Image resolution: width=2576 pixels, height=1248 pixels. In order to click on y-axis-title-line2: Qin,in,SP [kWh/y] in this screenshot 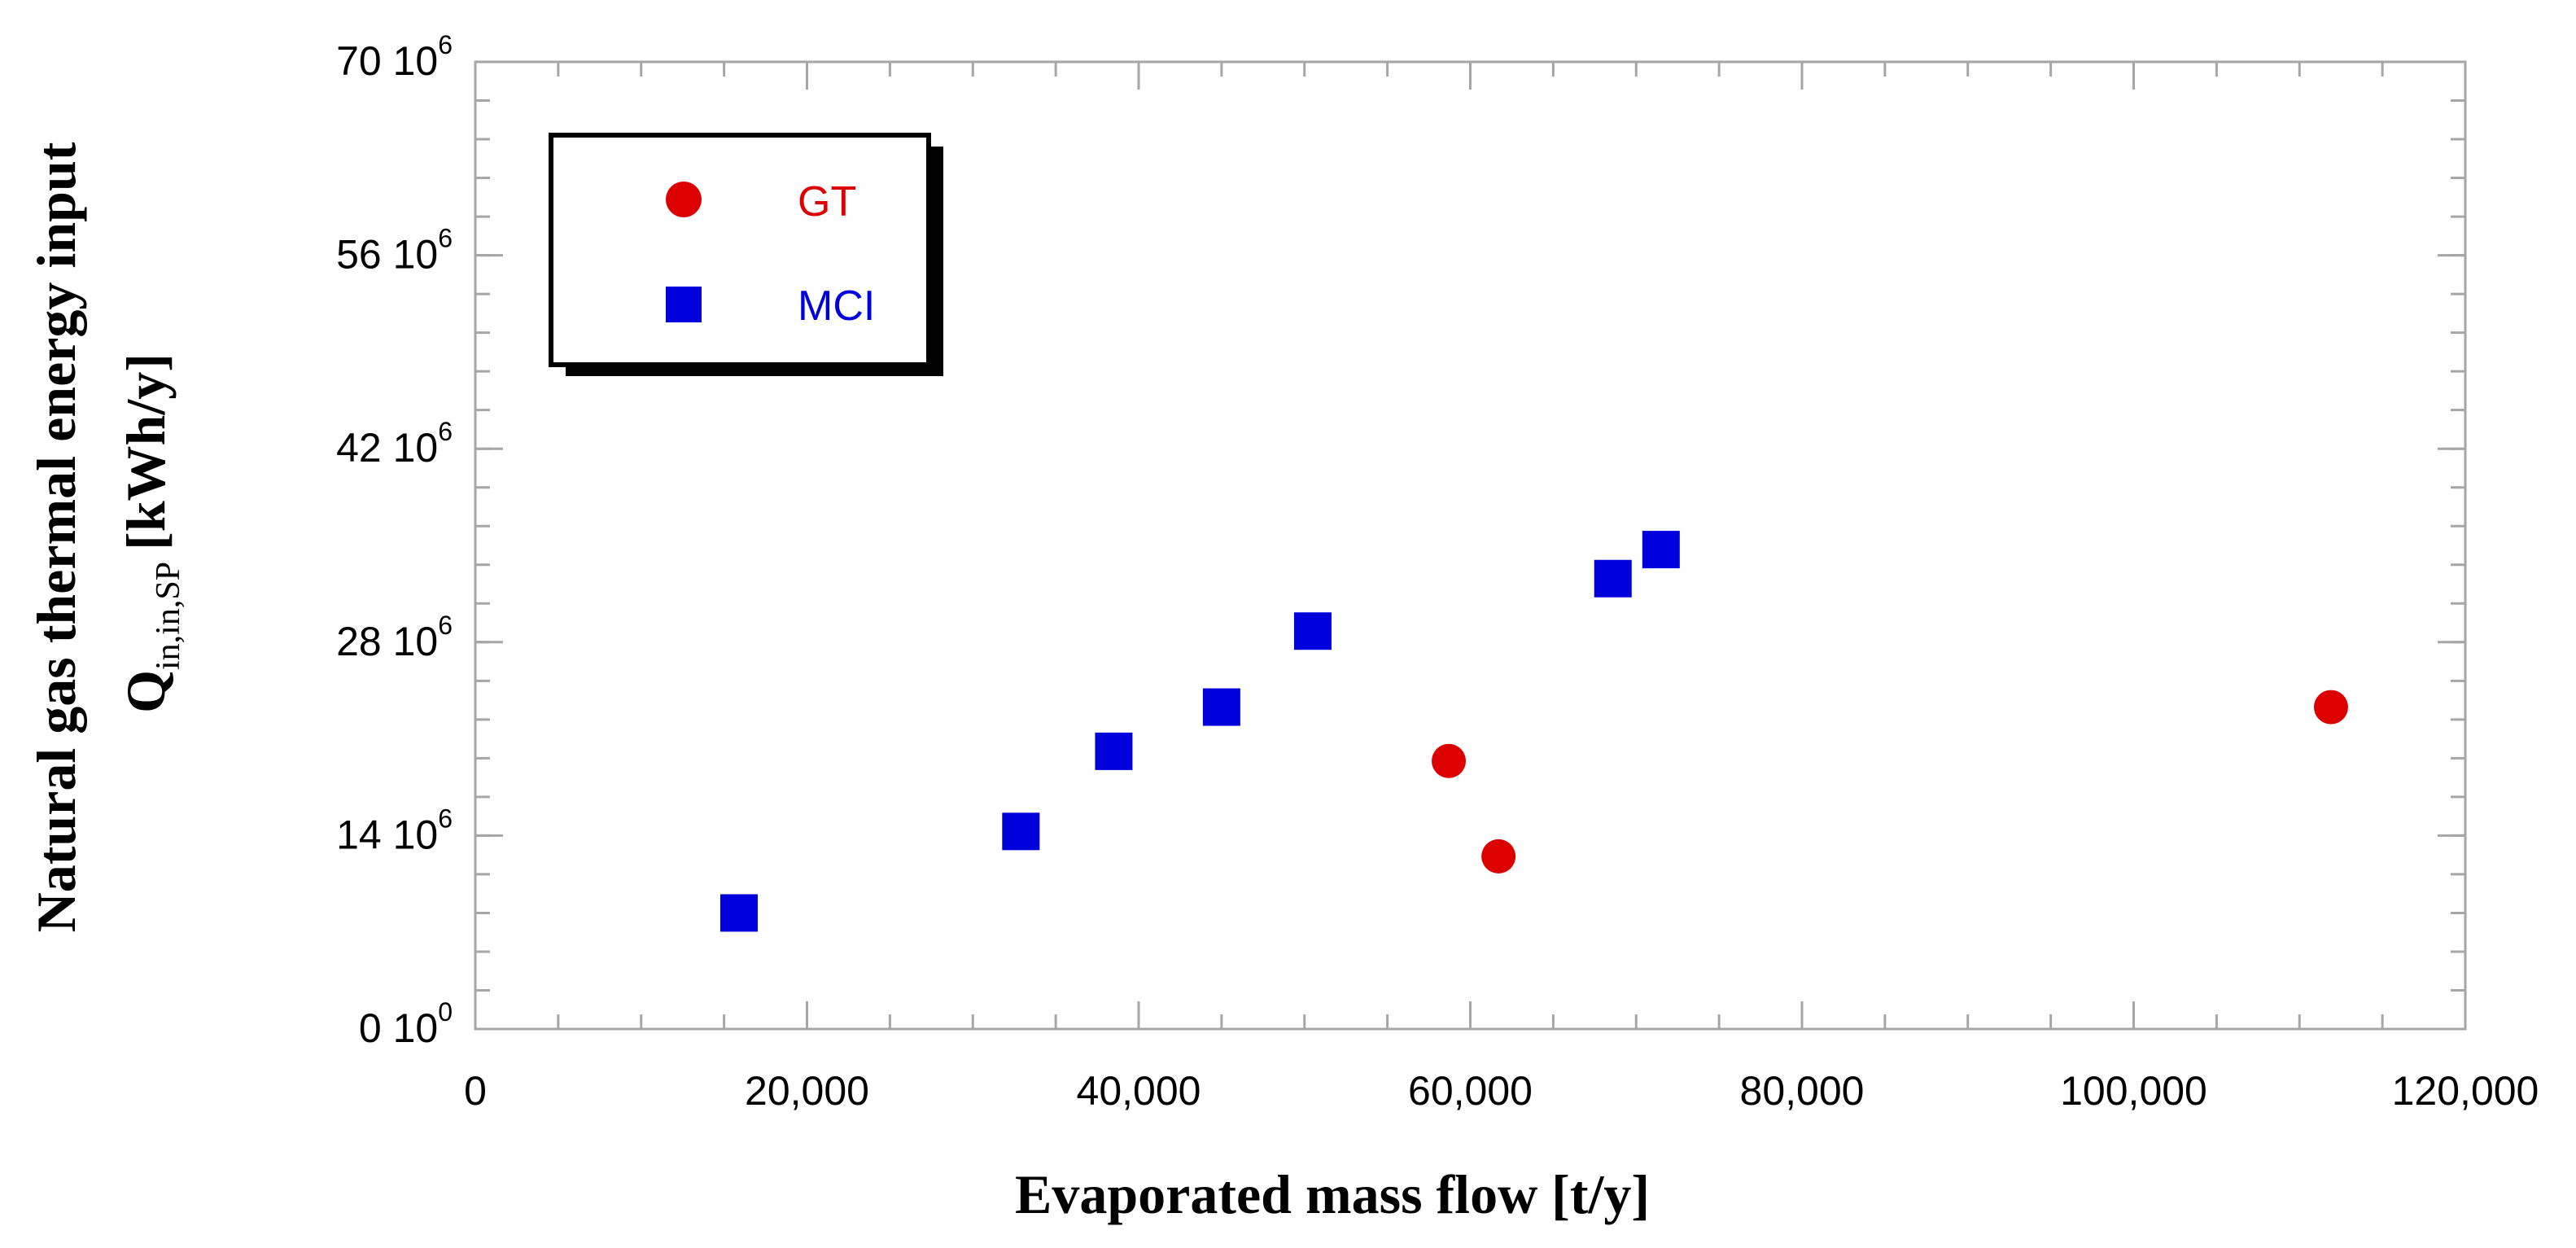, I will do `click(151, 533)`.